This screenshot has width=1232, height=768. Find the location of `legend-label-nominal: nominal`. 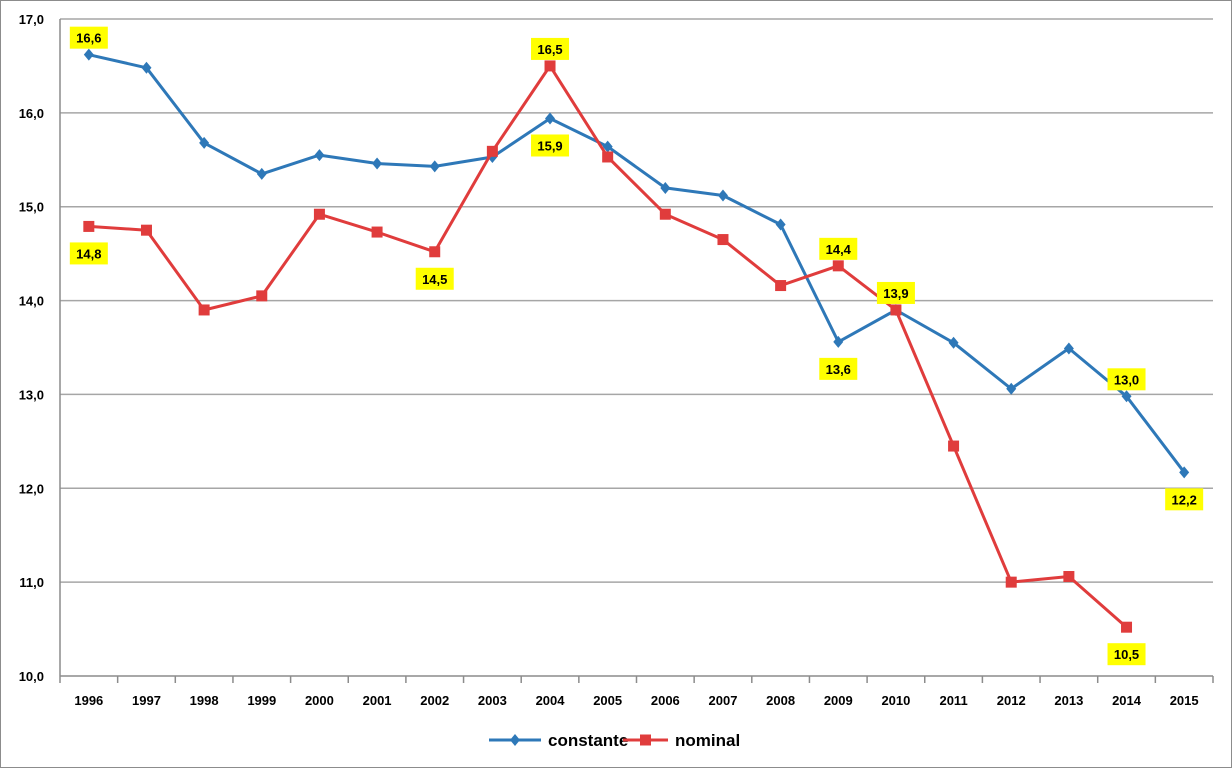

legend-label-nominal: nominal is located at coordinates (707, 740).